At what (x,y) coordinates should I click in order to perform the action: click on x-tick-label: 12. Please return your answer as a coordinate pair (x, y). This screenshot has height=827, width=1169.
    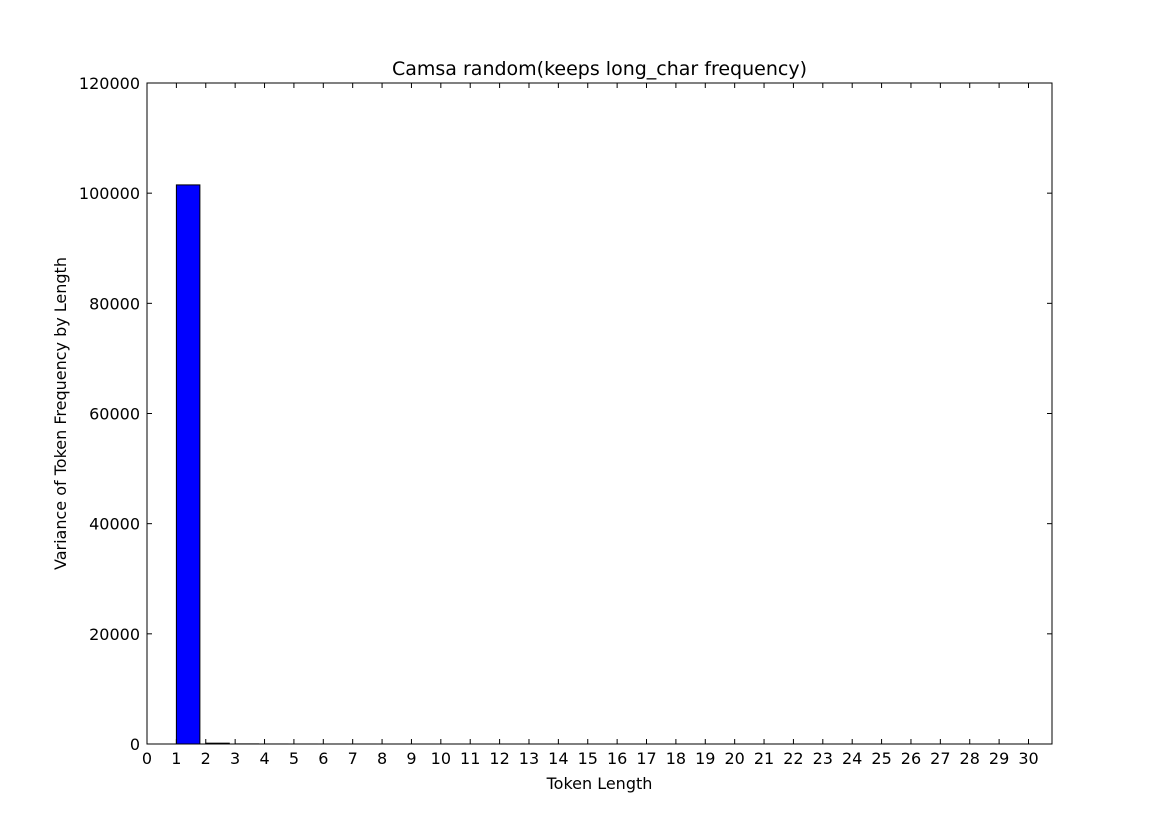
    Looking at the image, I should click on (499, 758).